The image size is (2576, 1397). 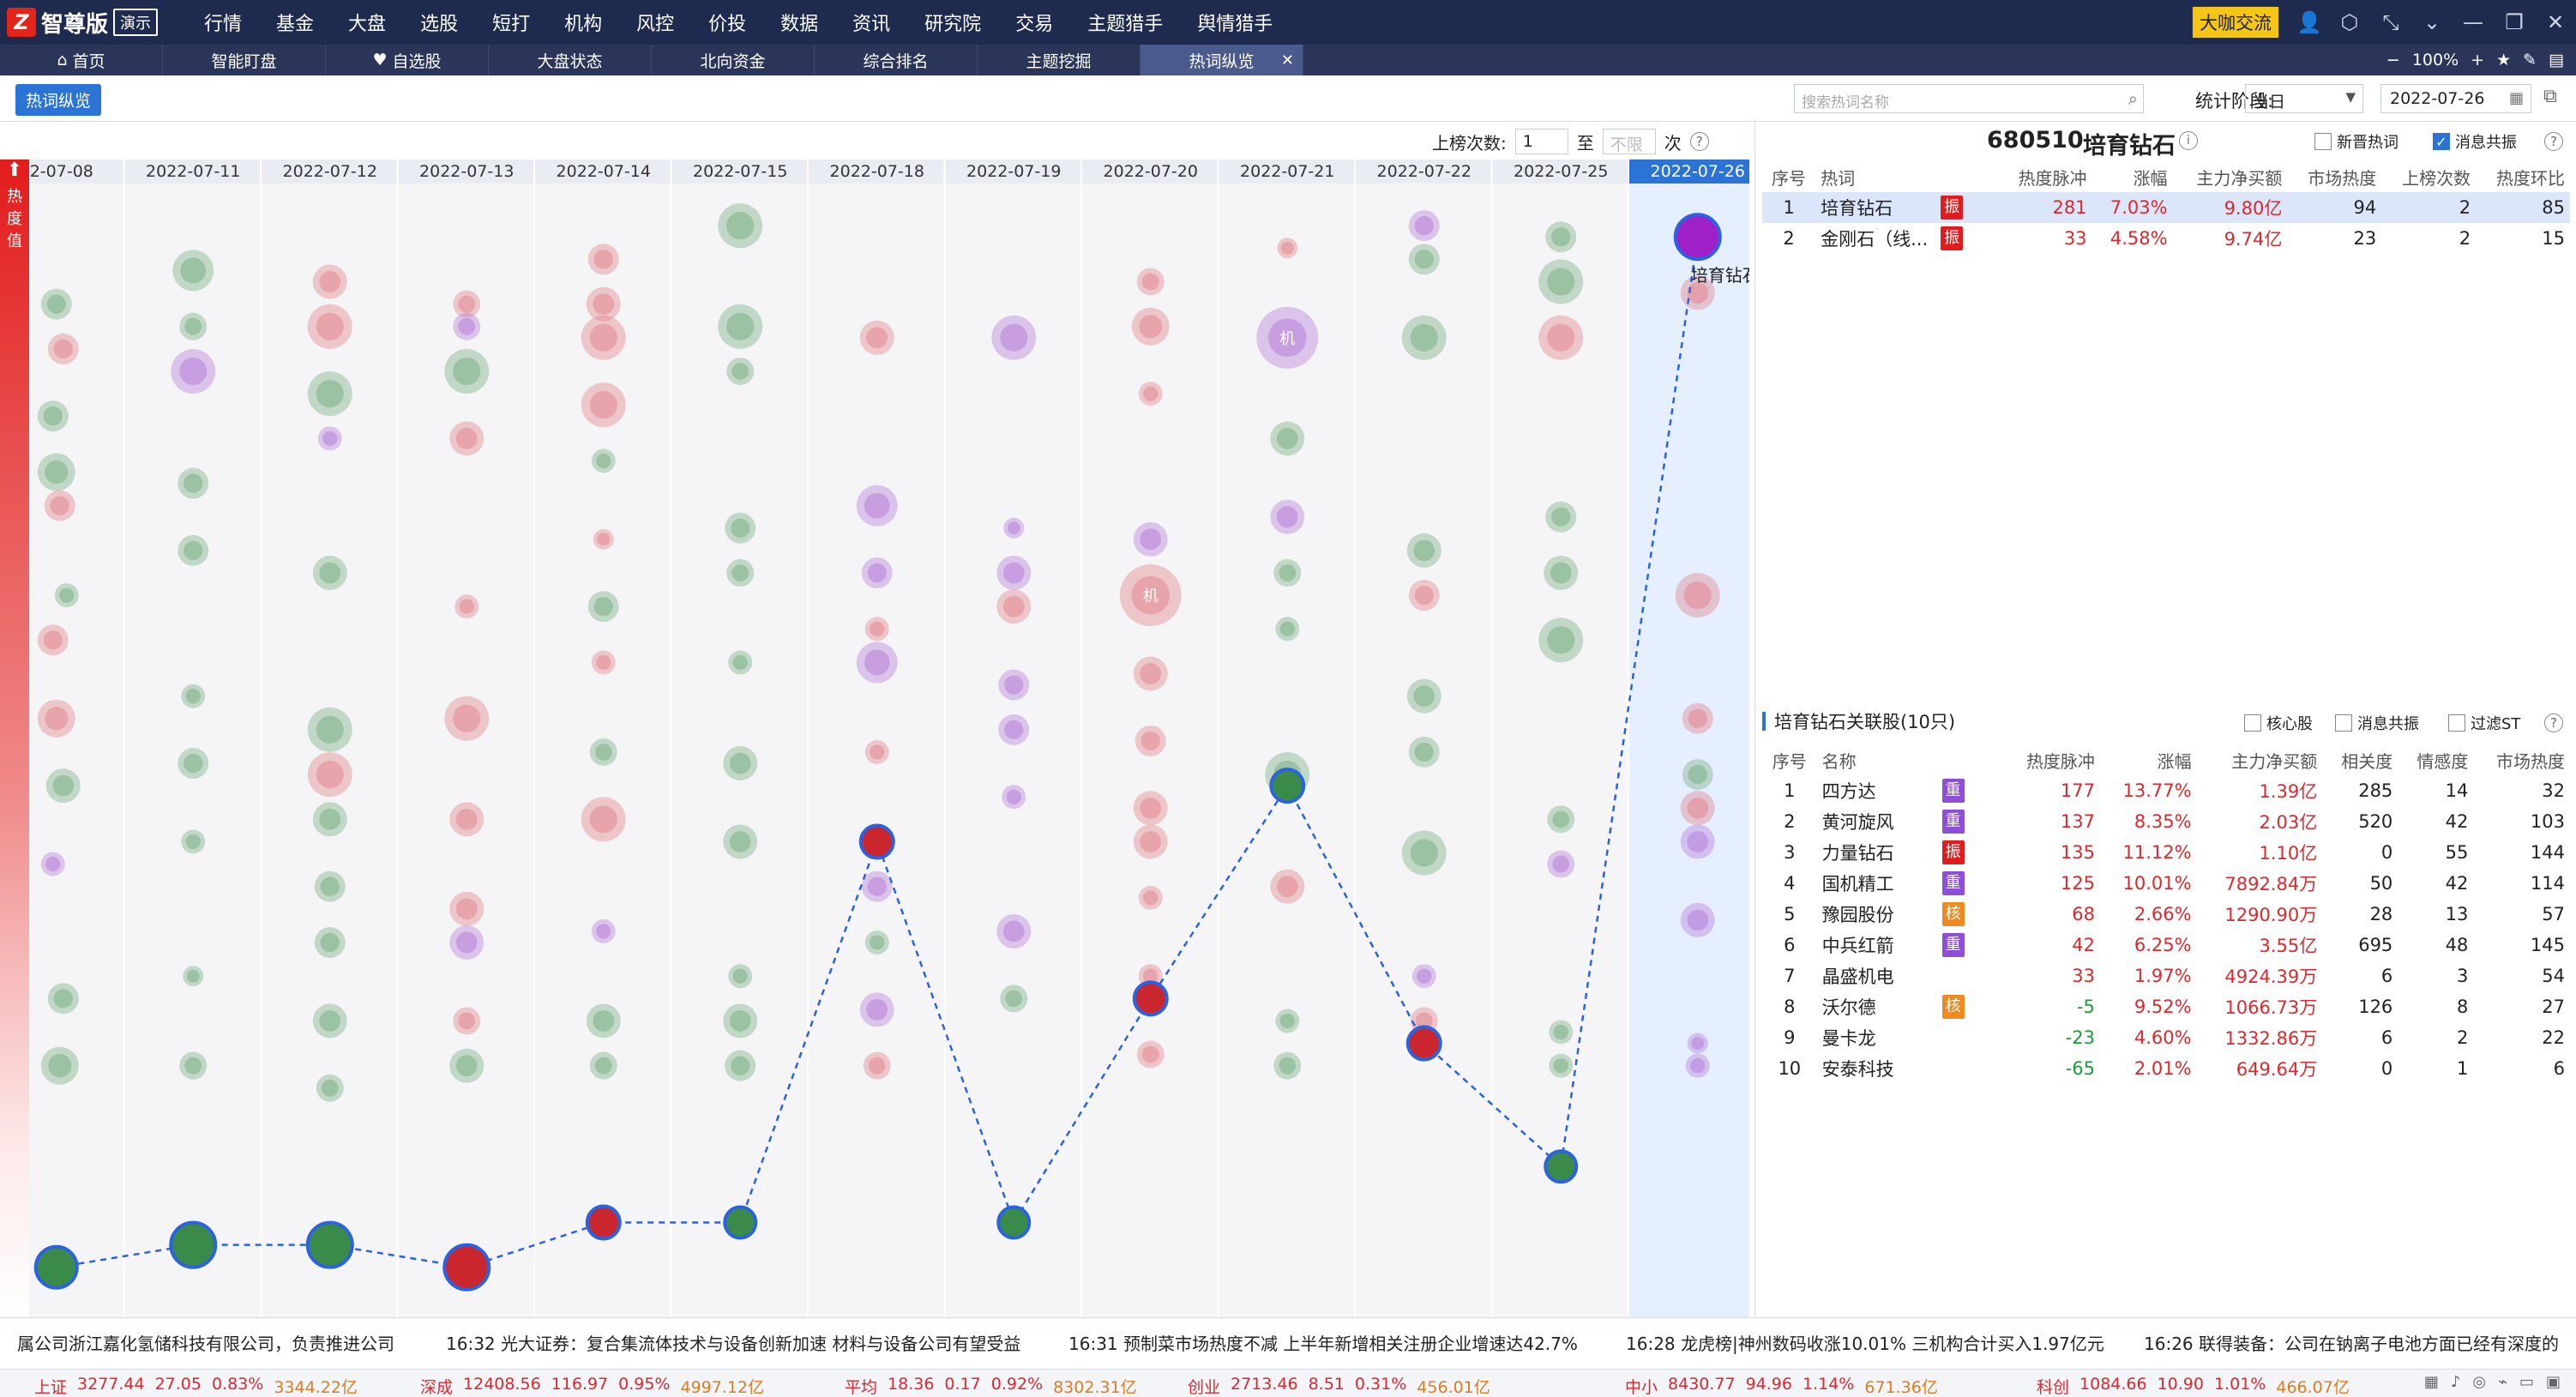 What do you see at coordinates (1235, 25) in the screenshot?
I see `nav-item: 舆情猎手` at bounding box center [1235, 25].